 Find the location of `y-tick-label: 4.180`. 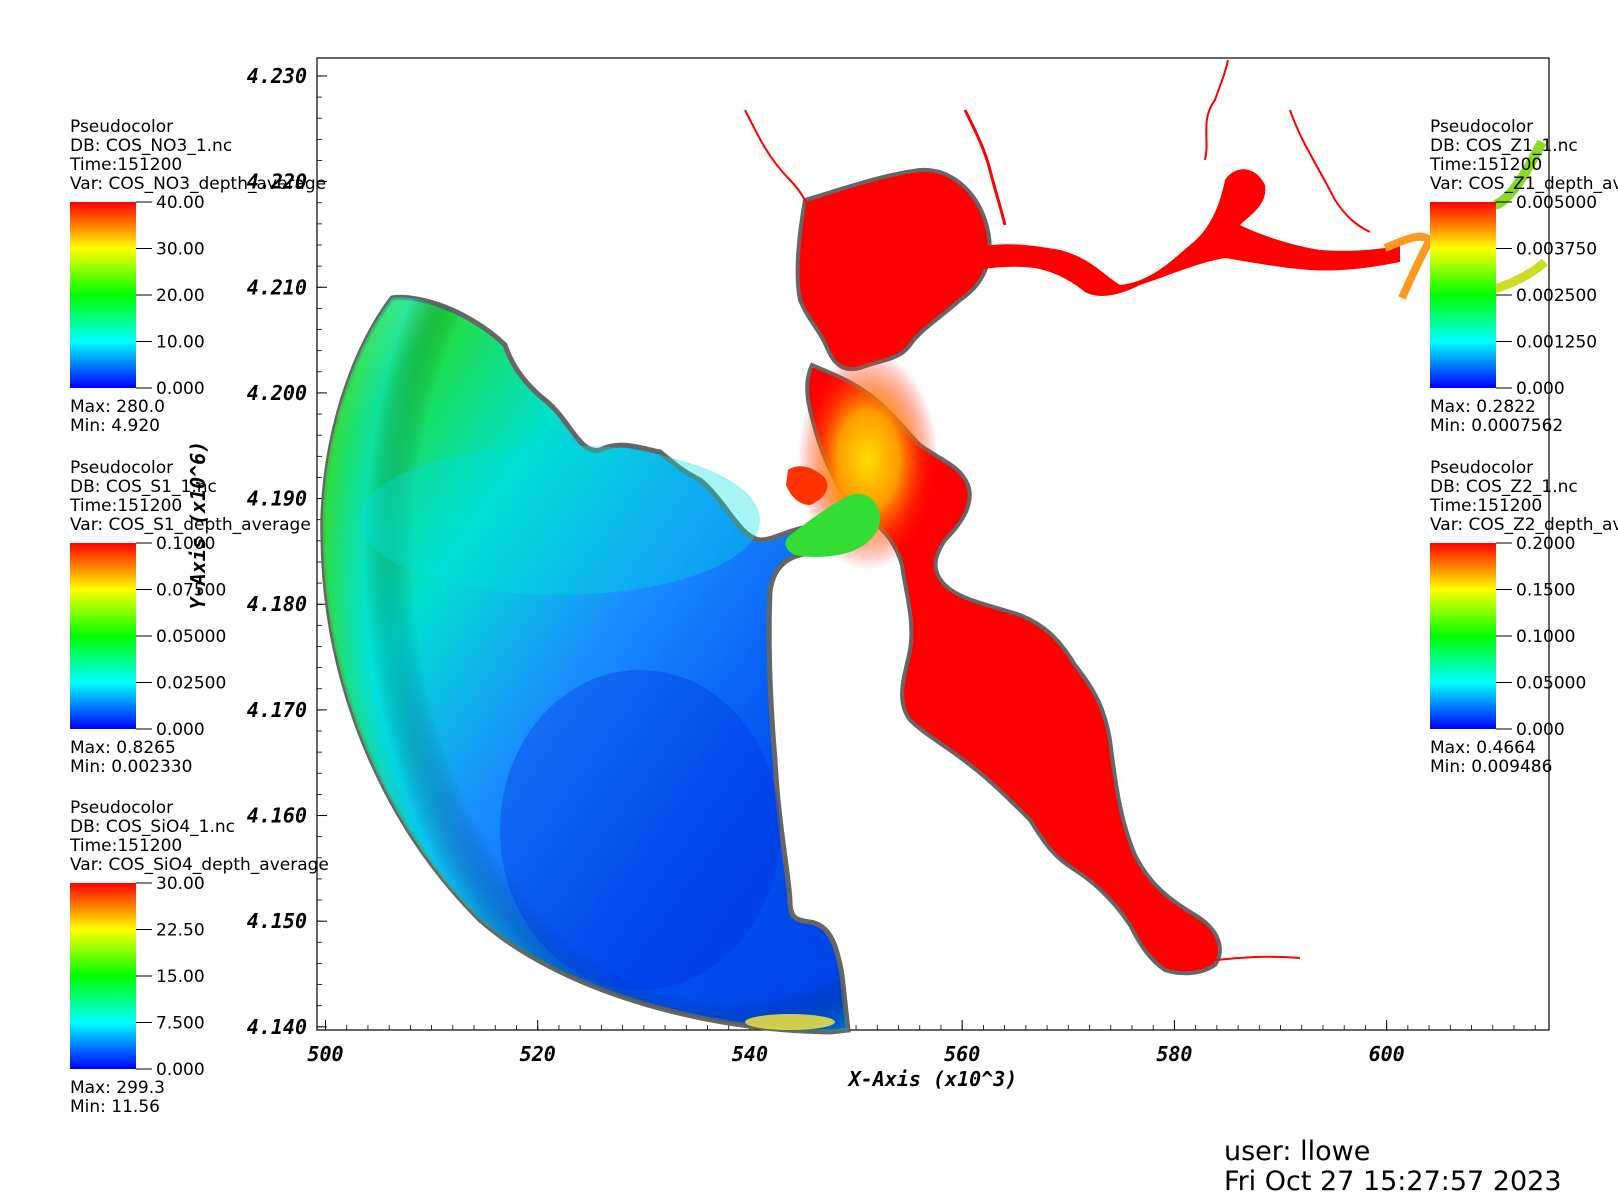

y-tick-label: 4.180 is located at coordinates (277, 604).